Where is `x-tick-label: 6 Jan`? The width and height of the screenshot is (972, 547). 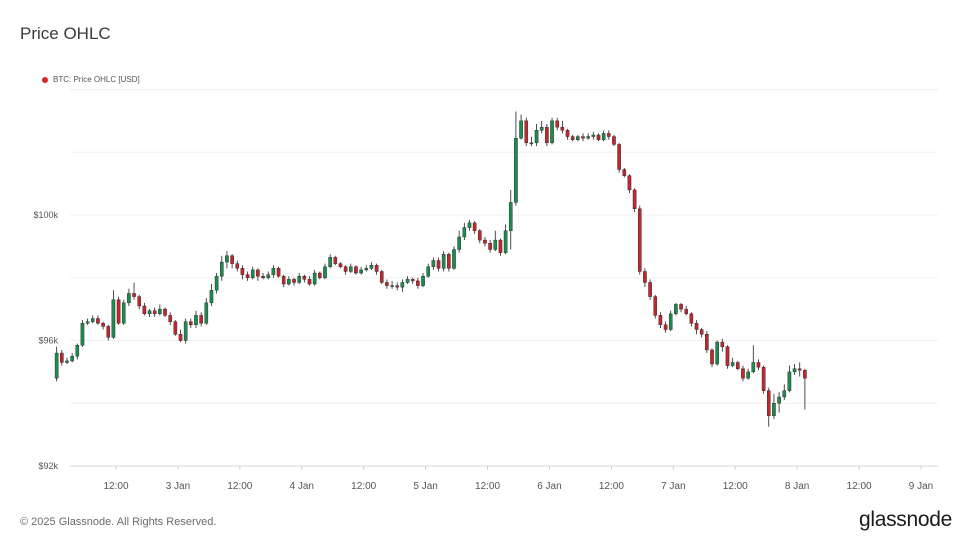 x-tick-label: 6 Jan is located at coordinates (549, 486).